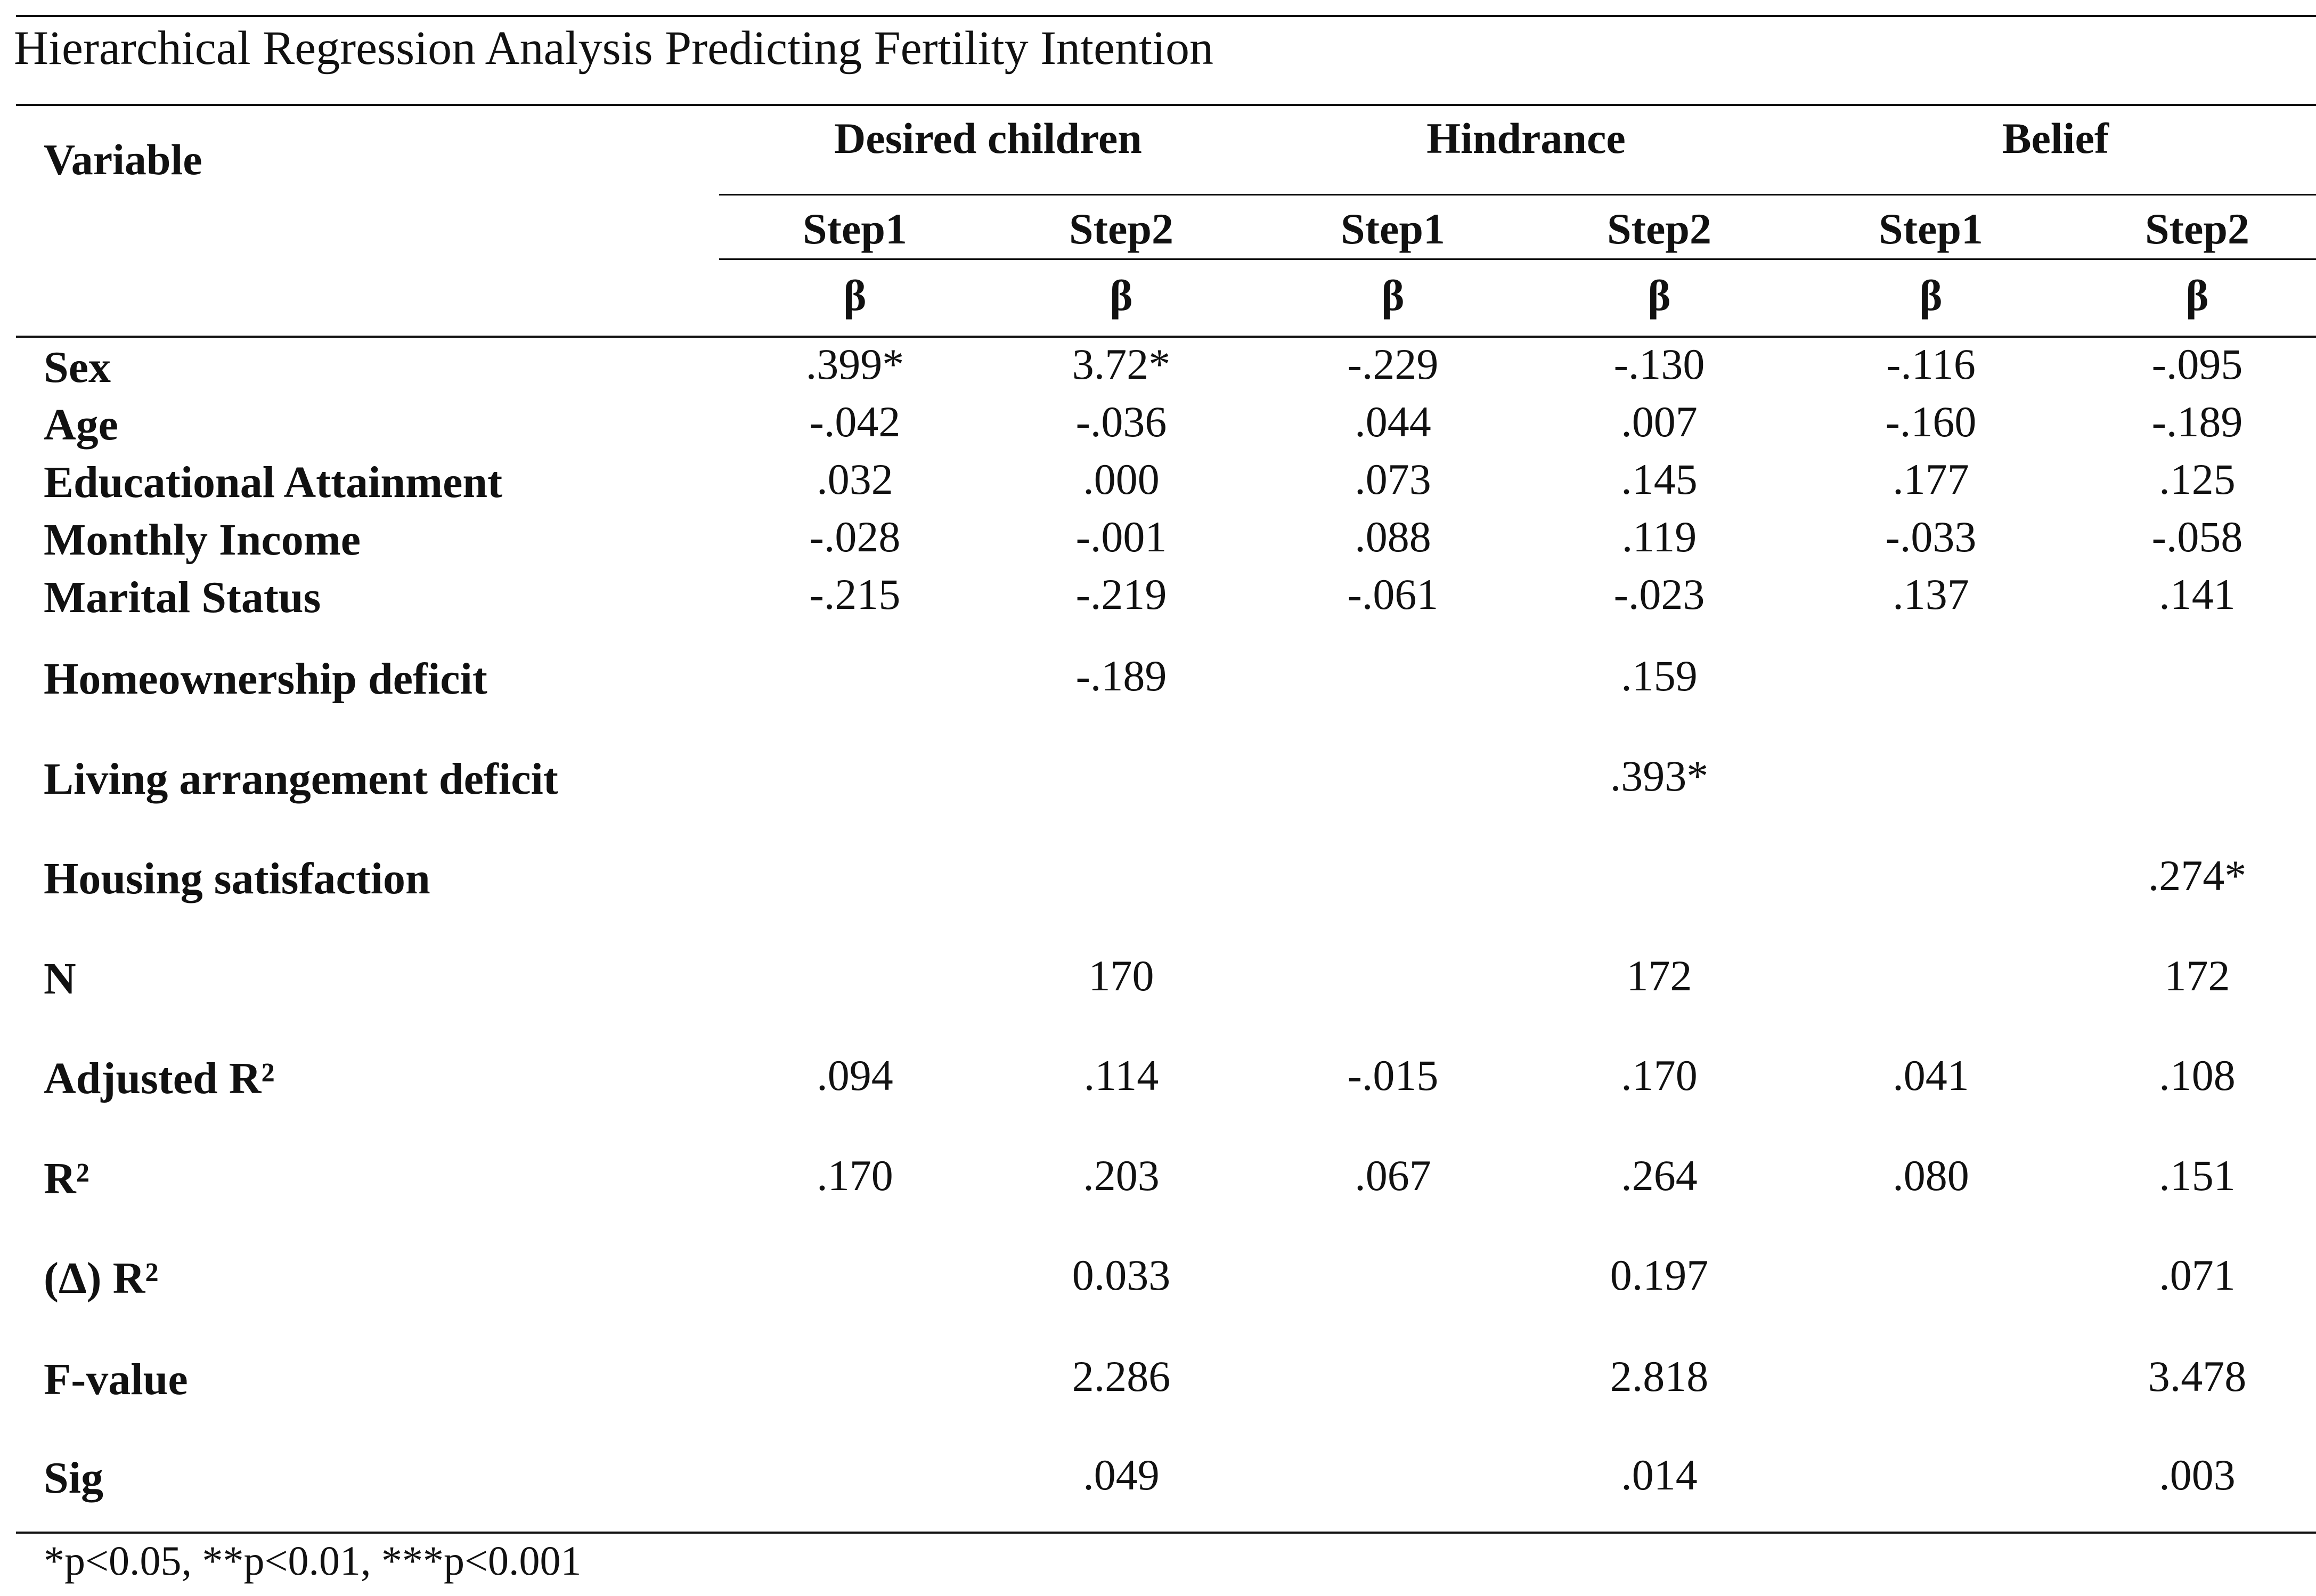 This screenshot has width=2316, height=1596. Describe the element at coordinates (855, 594) in the screenshot. I see `table-cell: -.215` at that location.